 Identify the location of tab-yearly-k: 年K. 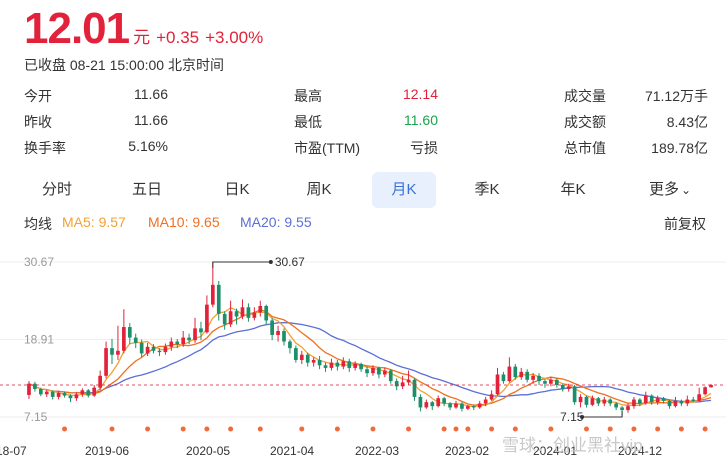
(573, 189).